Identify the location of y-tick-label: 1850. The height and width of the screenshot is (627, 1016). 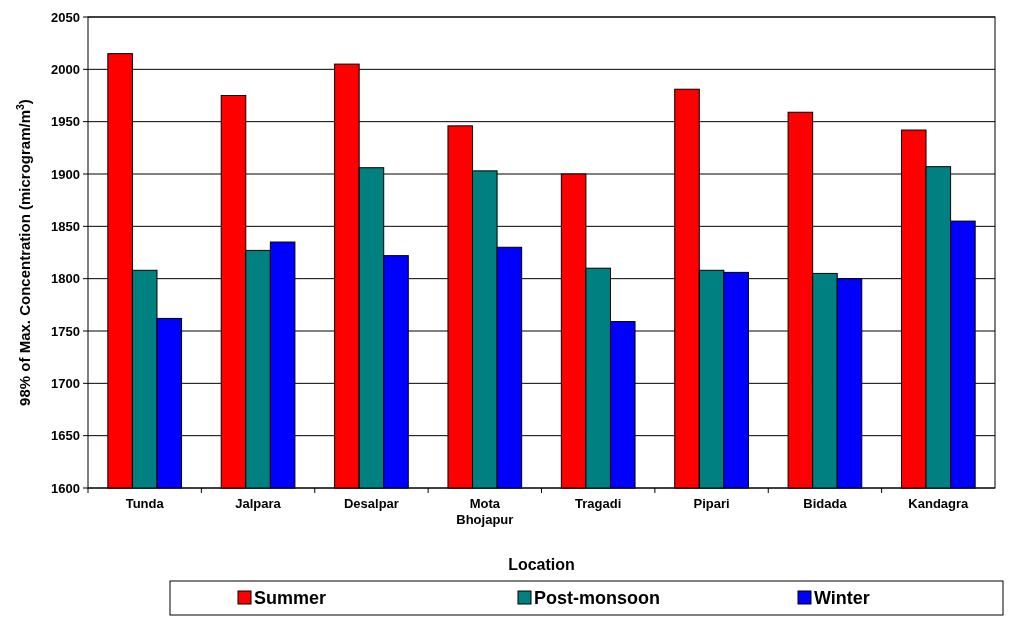
(65, 226).